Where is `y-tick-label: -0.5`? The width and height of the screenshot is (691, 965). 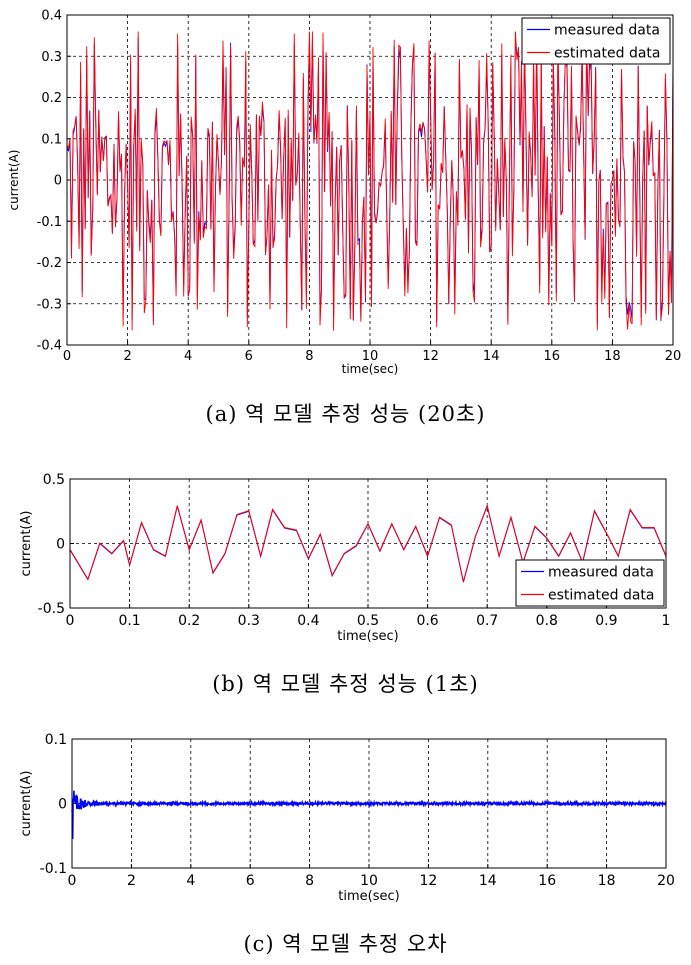 y-tick-label: -0.5 is located at coordinates (51, 609).